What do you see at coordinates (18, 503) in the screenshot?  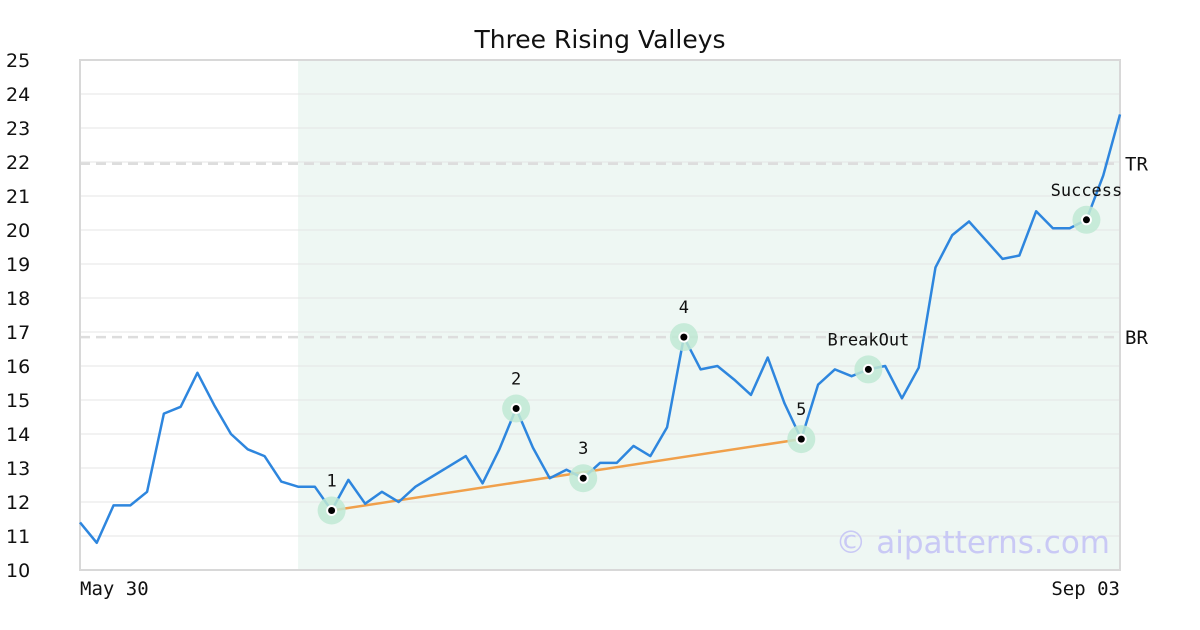 I see `y-tick-label-12: 12` at bounding box center [18, 503].